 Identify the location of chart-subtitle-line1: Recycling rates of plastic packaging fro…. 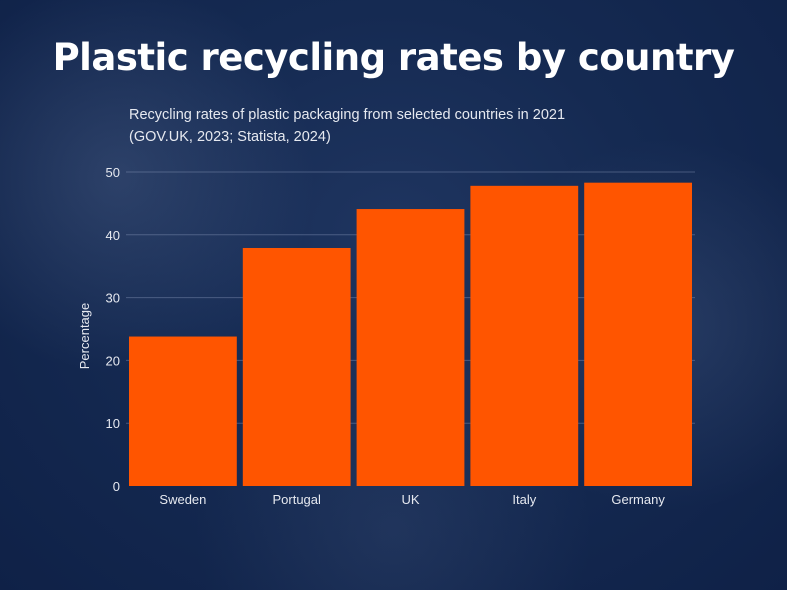
(347, 115).